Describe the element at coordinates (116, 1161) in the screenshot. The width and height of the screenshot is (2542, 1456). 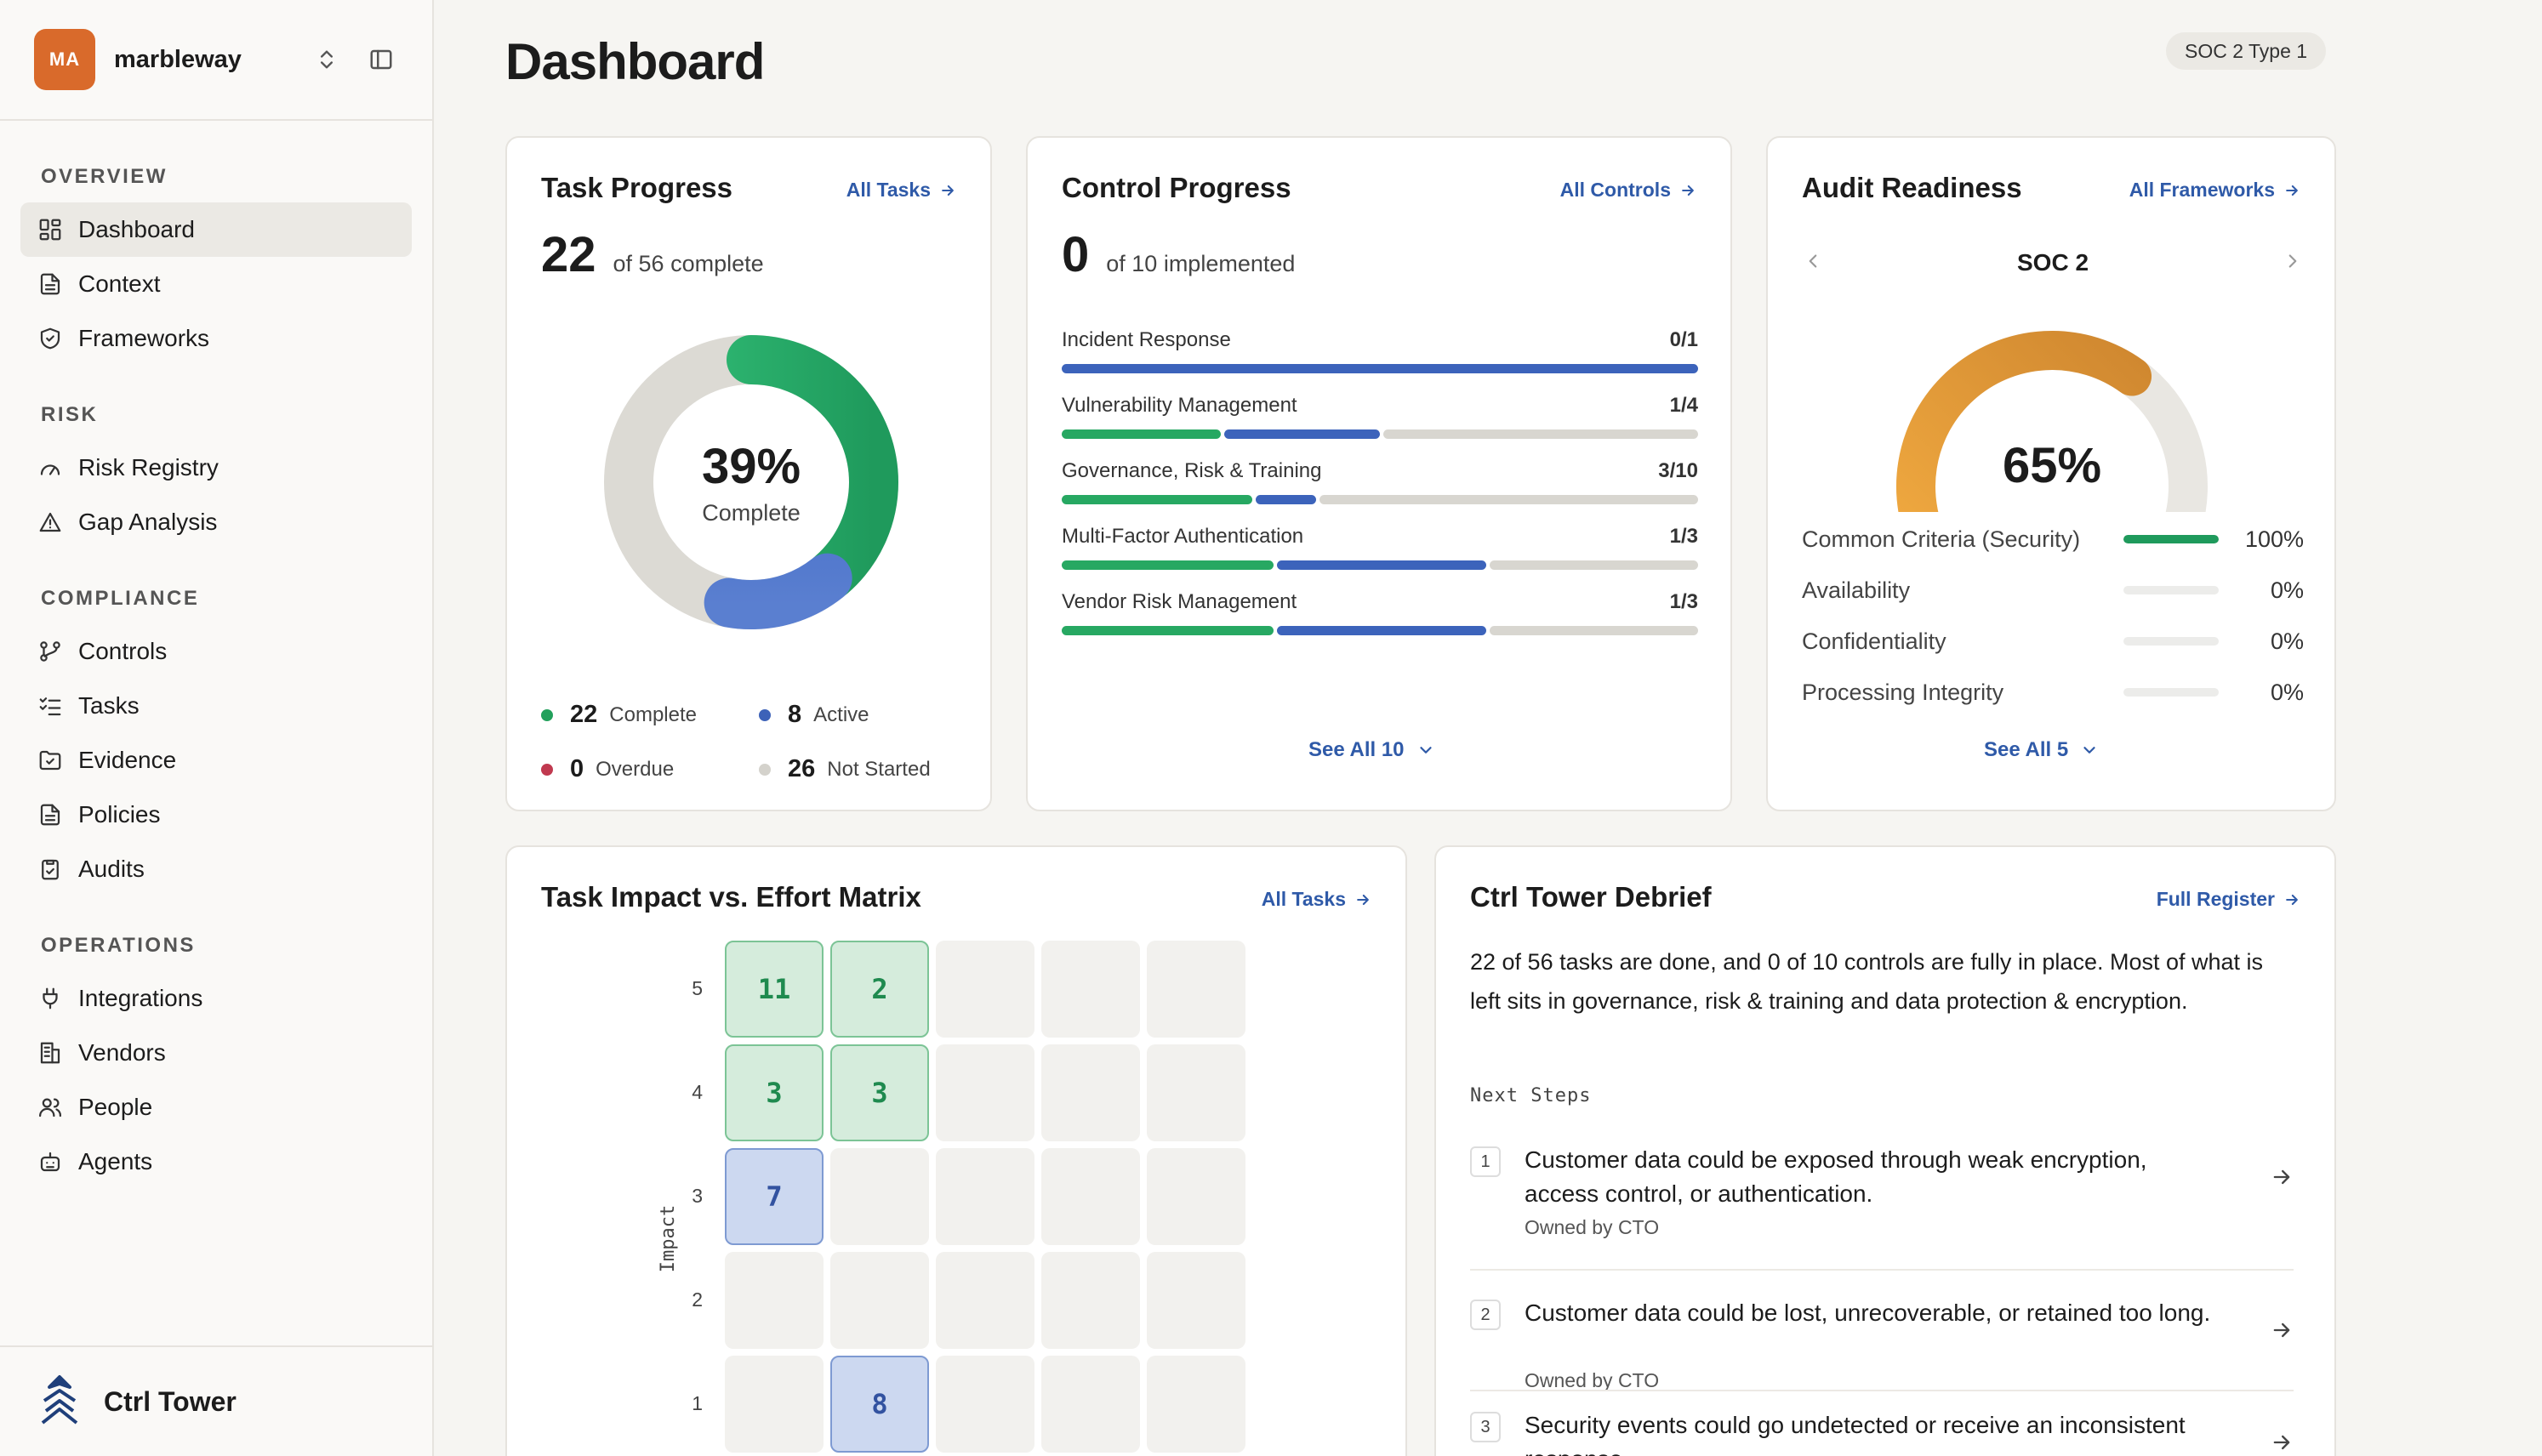
I see `sidebar-item-label: Agents` at that location.